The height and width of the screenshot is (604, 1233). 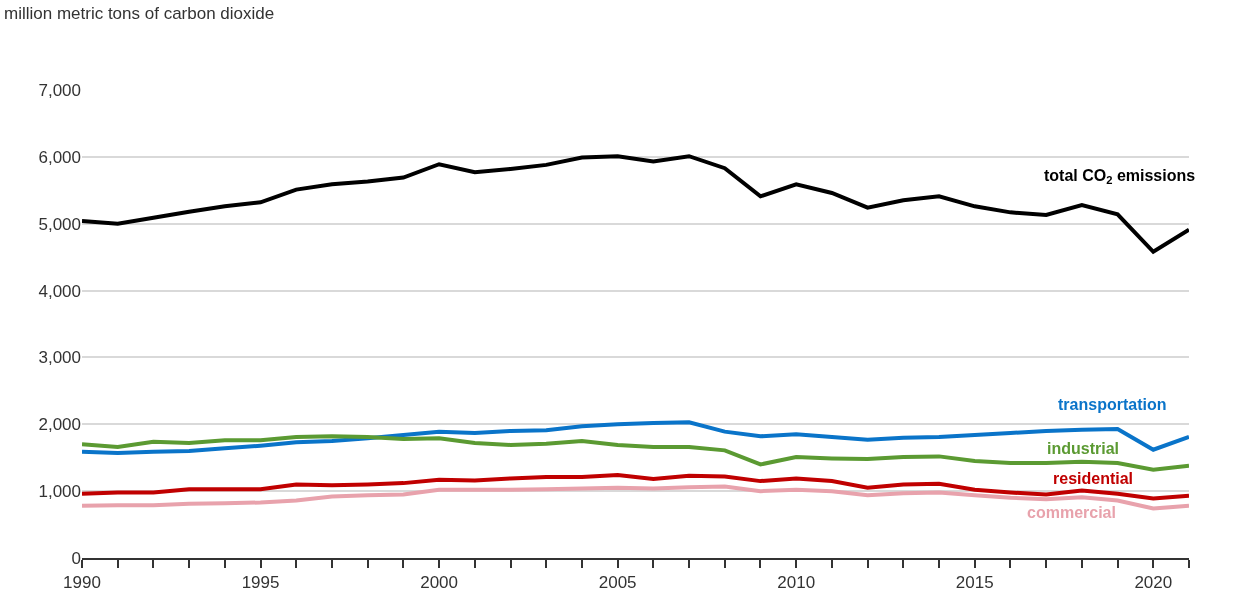 I want to click on series-label: residential, so click(x=1093, y=478).